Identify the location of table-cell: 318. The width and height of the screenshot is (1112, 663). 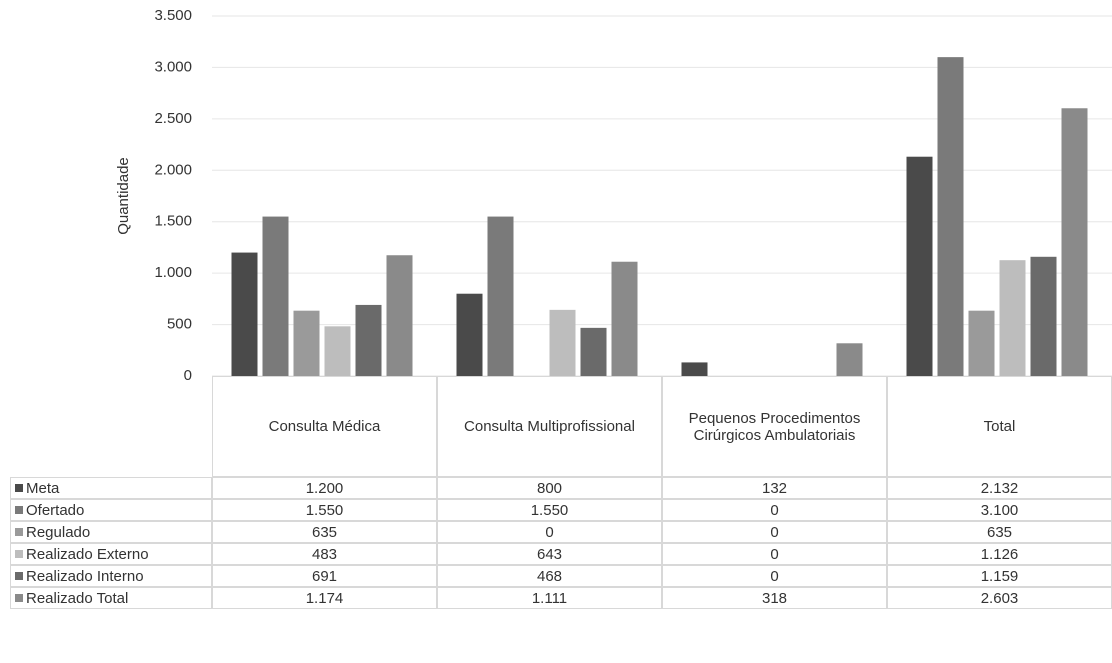
(774, 598).